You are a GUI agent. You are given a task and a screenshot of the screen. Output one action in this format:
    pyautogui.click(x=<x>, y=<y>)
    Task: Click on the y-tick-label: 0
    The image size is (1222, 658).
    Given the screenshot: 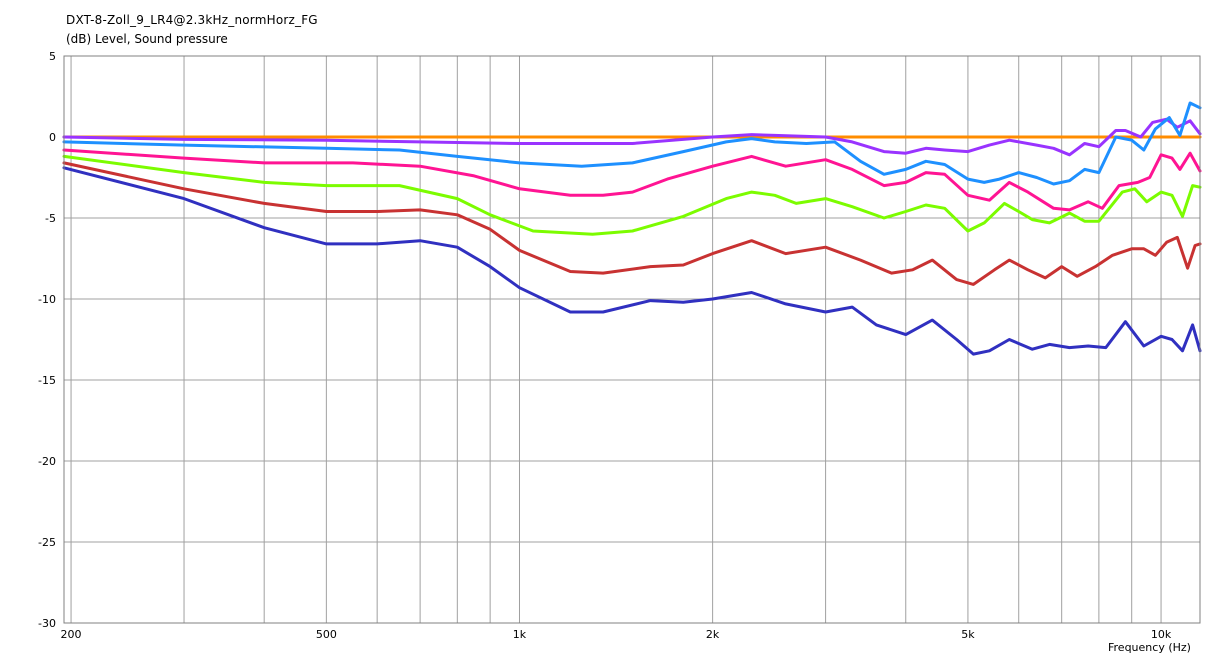 What is the action you would take?
    pyautogui.click(x=52, y=137)
    